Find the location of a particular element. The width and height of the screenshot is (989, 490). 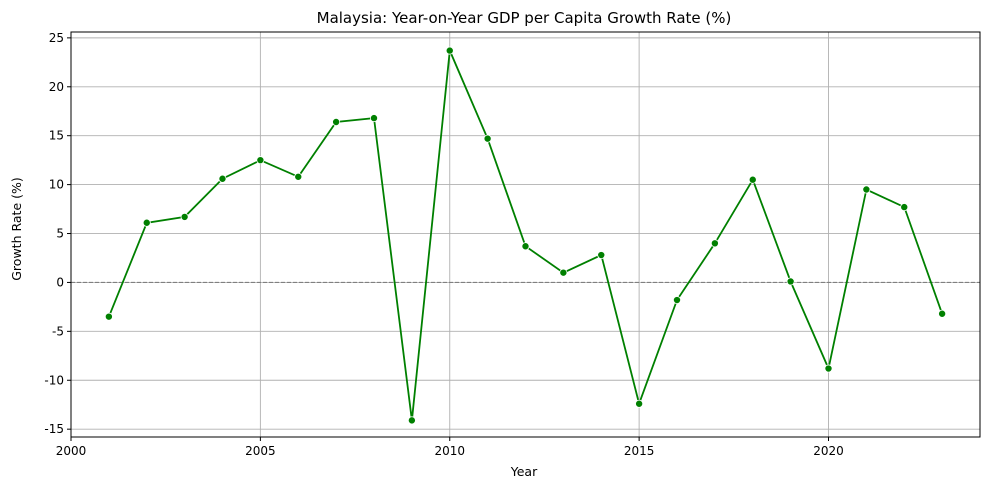

data-point-2009 is located at coordinates (411, 420).